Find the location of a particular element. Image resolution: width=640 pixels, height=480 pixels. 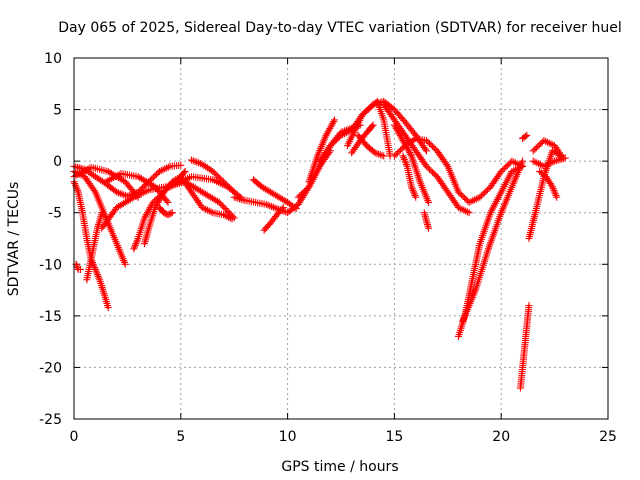

y-tick-label: -15 is located at coordinates (50, 317).